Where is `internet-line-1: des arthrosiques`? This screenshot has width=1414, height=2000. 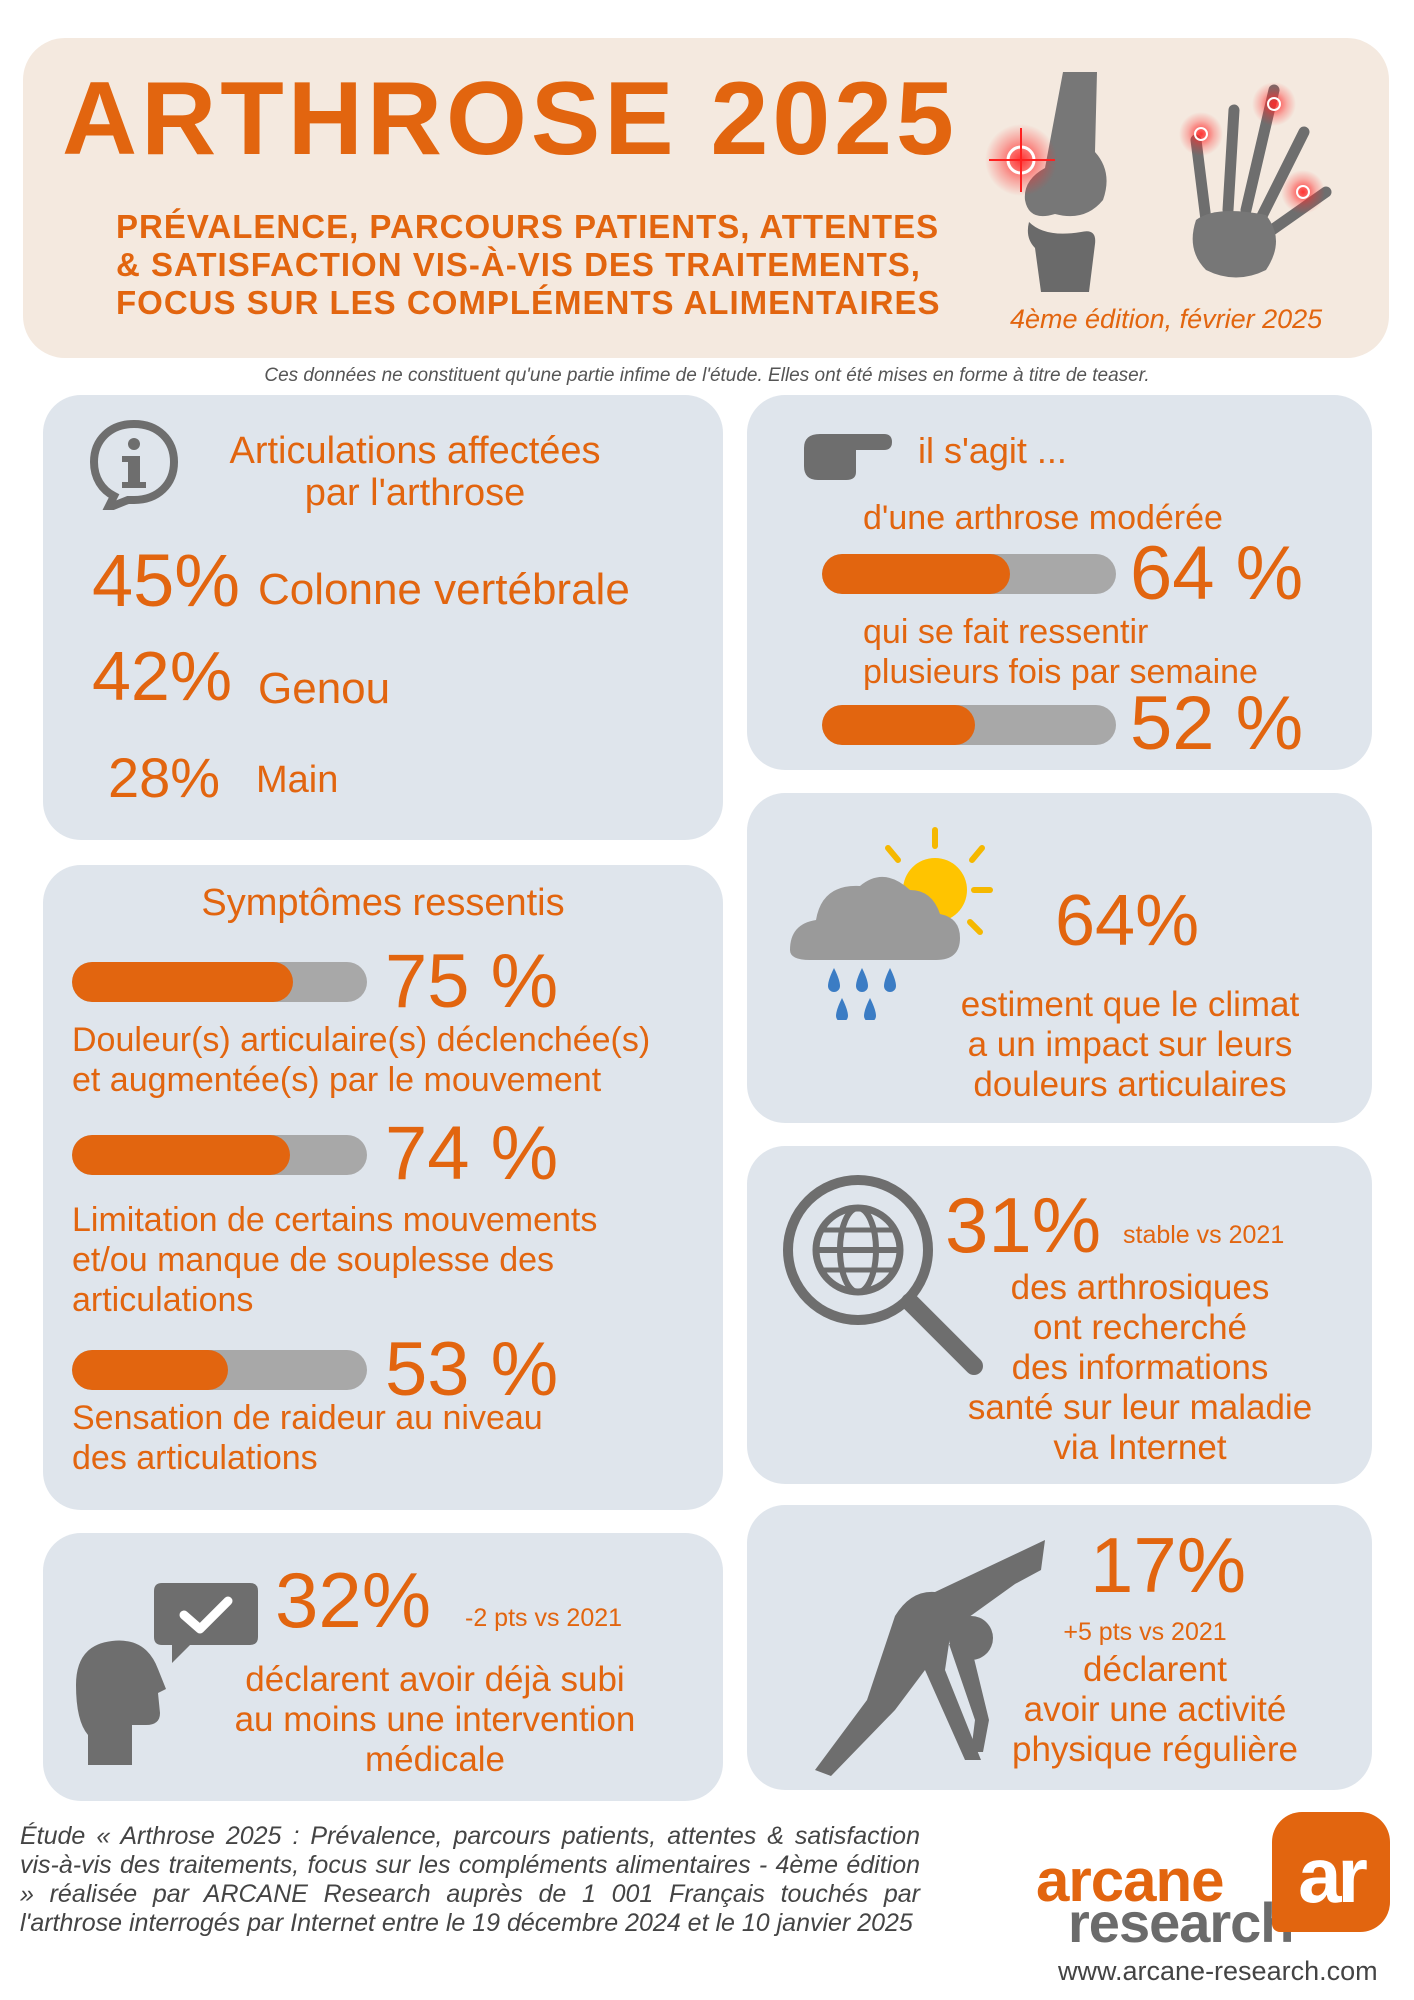
internet-line-1: des arthrosiques is located at coordinates (1140, 1287).